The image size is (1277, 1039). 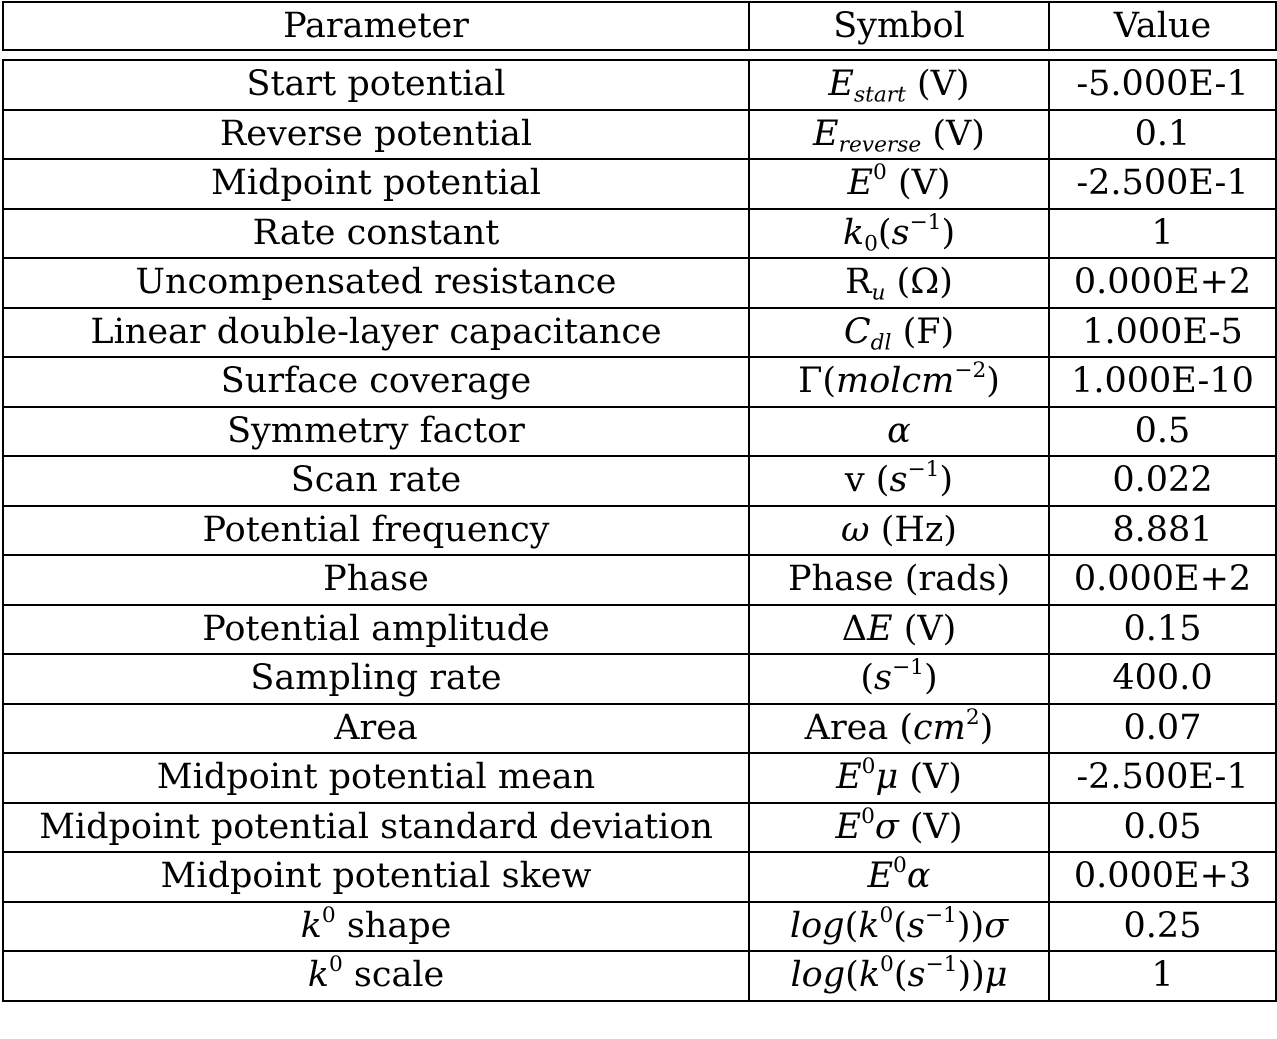 I want to click on header-value: Value, so click(x=1162, y=26).